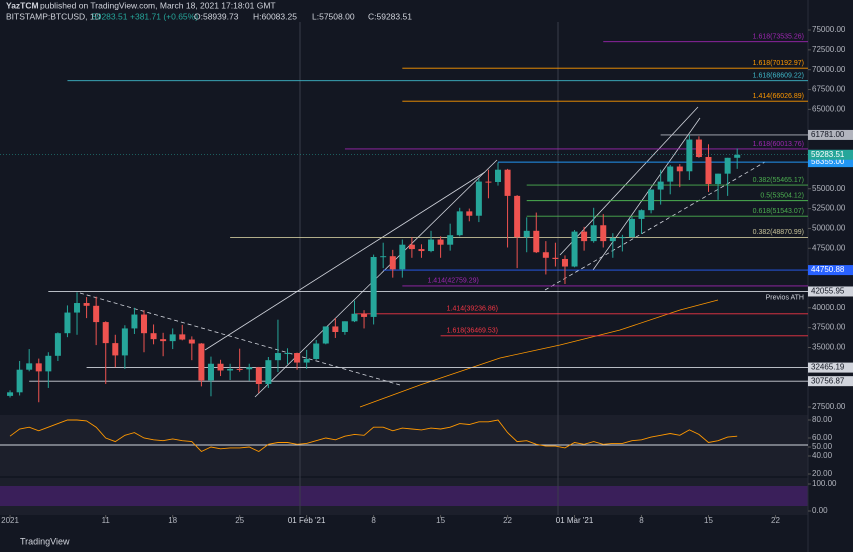 The image size is (853, 552). Describe the element at coordinates (472, 331) in the screenshot. I see `level-label: 1.618(36469.53)` at that location.